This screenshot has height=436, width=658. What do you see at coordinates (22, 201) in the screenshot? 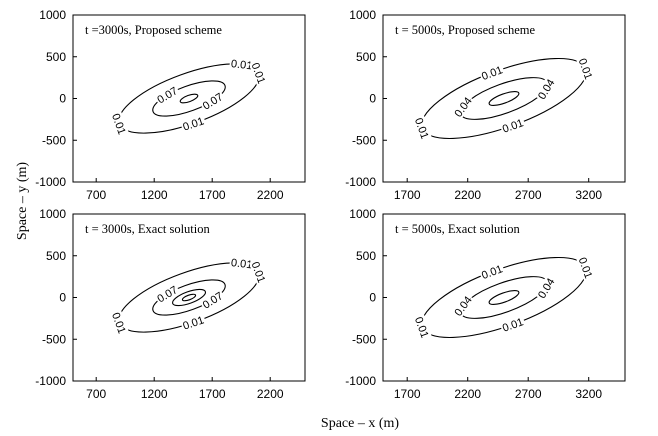
I see `y-axis-label: Space – y (m)` at bounding box center [22, 201].